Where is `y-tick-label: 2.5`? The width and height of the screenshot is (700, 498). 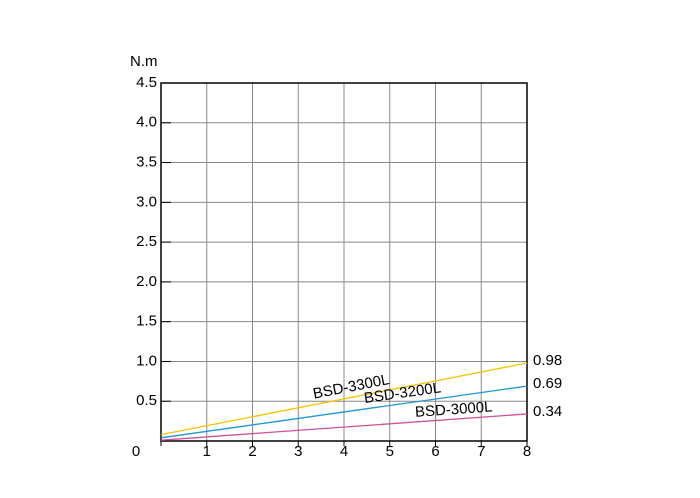 y-tick-label: 2.5 is located at coordinates (146, 241).